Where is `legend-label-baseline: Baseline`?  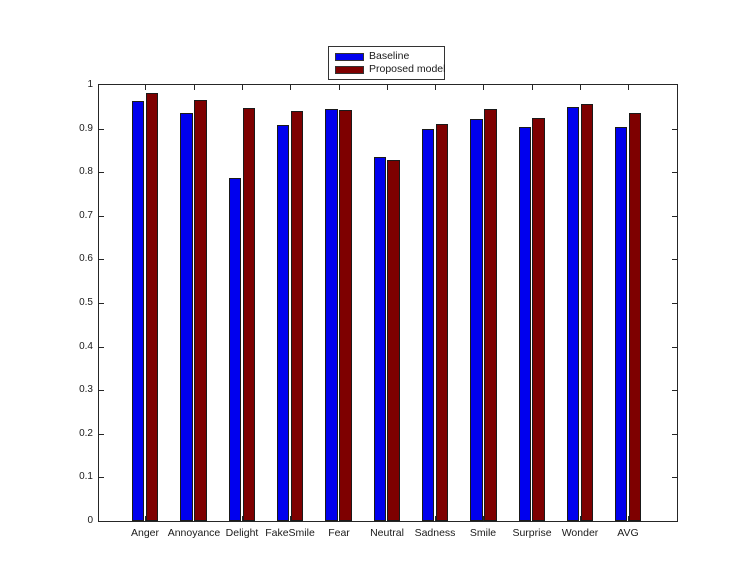 legend-label-baseline: Baseline is located at coordinates (389, 56).